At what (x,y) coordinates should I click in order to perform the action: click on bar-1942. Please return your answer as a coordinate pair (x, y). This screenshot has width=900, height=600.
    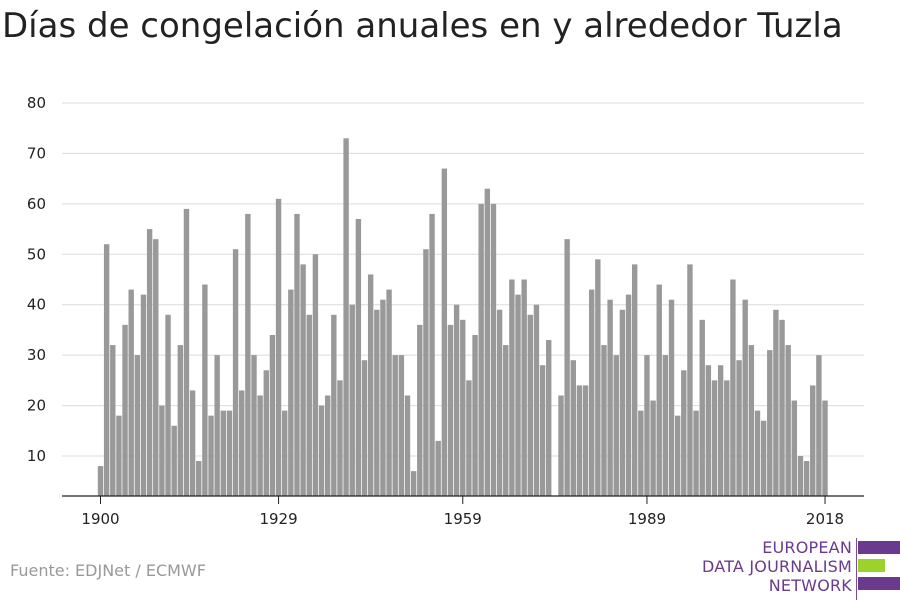
    Looking at the image, I should click on (358, 357).